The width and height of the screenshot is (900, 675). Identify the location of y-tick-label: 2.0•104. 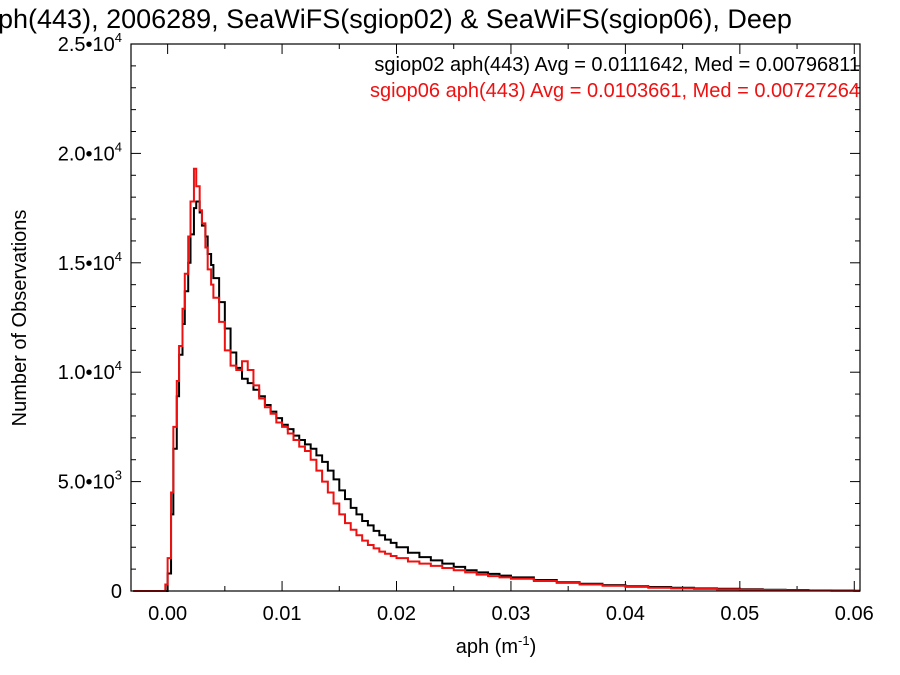
(90, 152).